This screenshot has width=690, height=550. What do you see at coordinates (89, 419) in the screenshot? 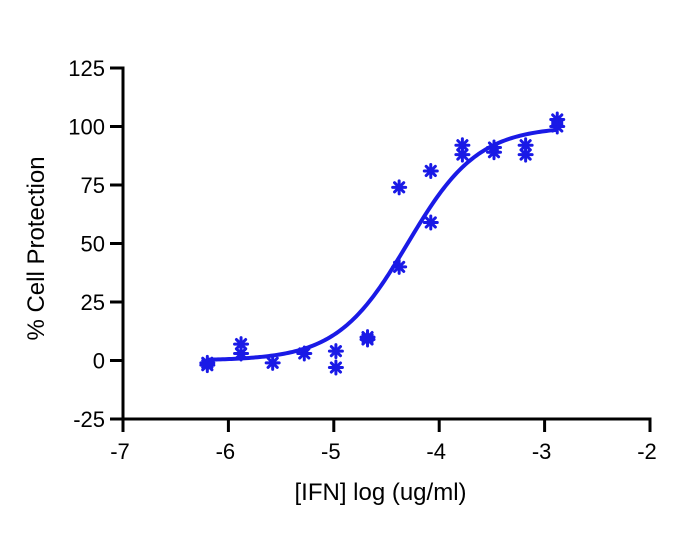
I see `y-tick-label: -25` at bounding box center [89, 419].